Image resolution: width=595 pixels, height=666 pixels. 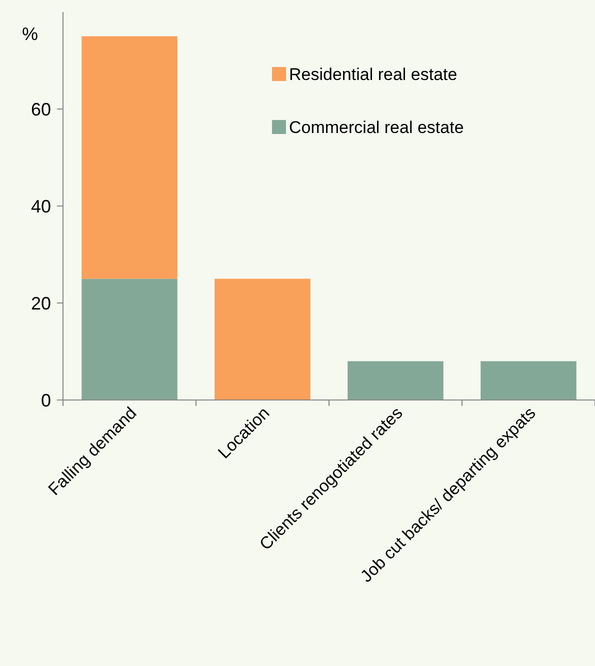 What do you see at coordinates (373, 74) in the screenshot?
I see `legend-label: Residential real estate` at bounding box center [373, 74].